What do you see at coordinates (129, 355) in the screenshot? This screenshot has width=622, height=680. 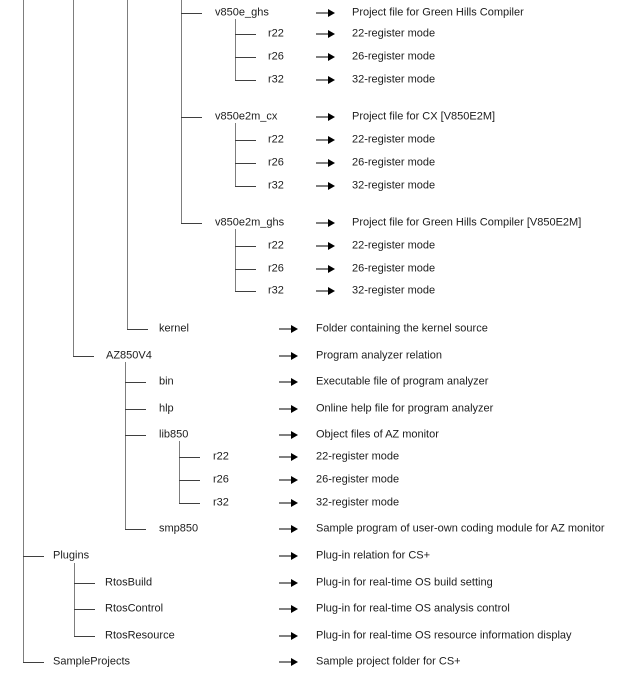 I see `folder-name: AZ850V4` at bounding box center [129, 355].